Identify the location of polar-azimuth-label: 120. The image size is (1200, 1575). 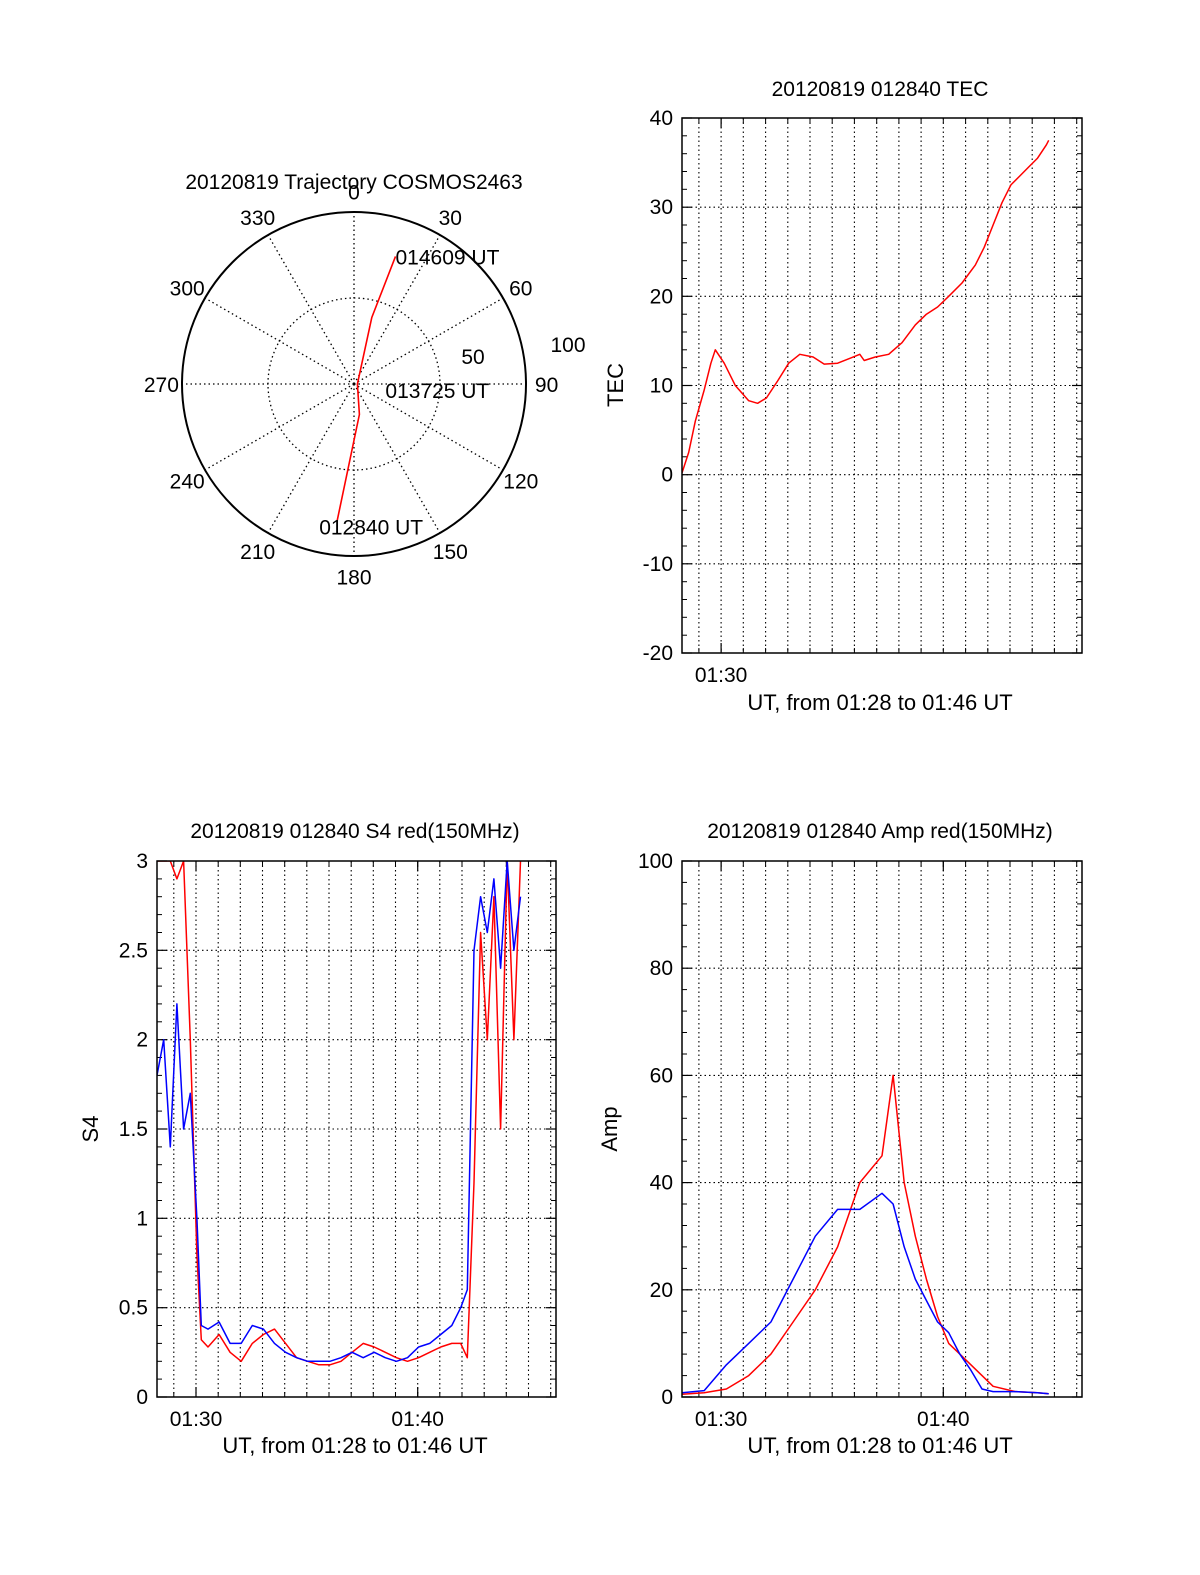
(520, 481).